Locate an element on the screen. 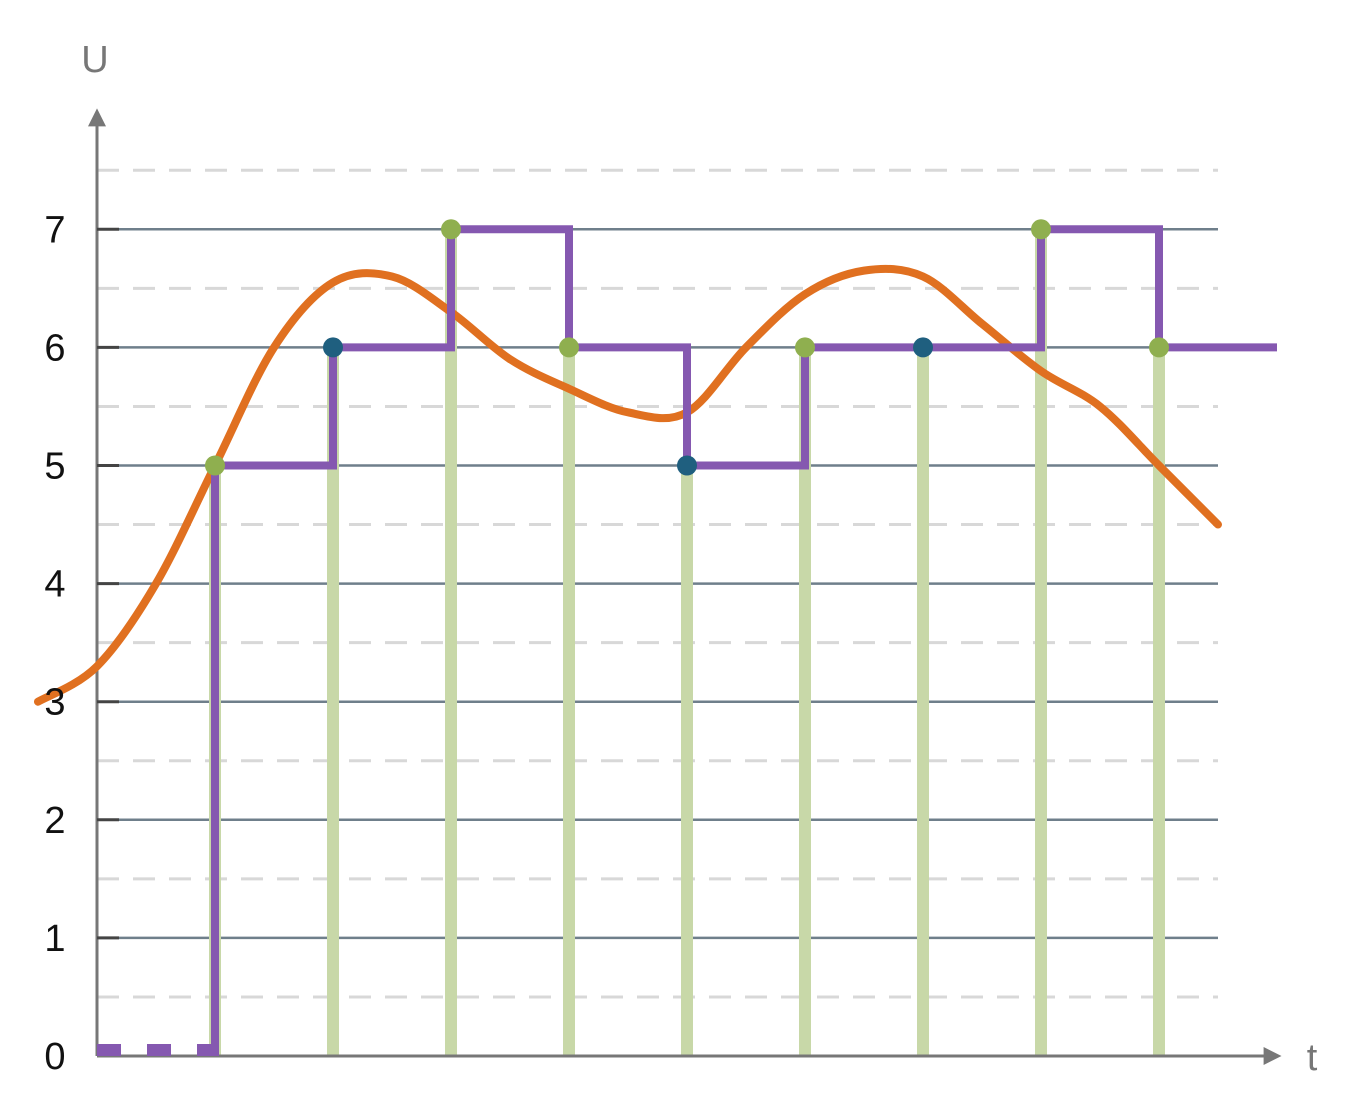  y-tick-label: 5 is located at coordinates (54, 467).